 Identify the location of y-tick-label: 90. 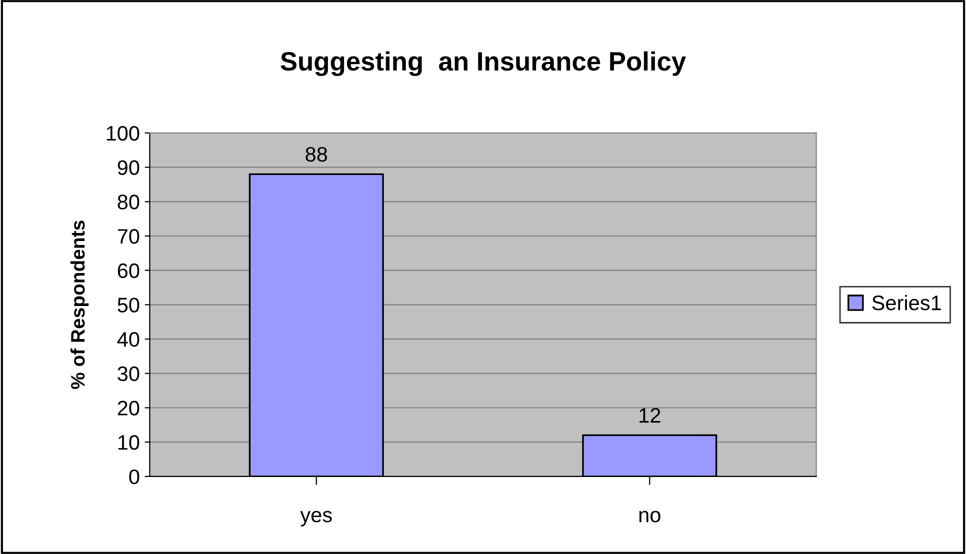
(129, 168).